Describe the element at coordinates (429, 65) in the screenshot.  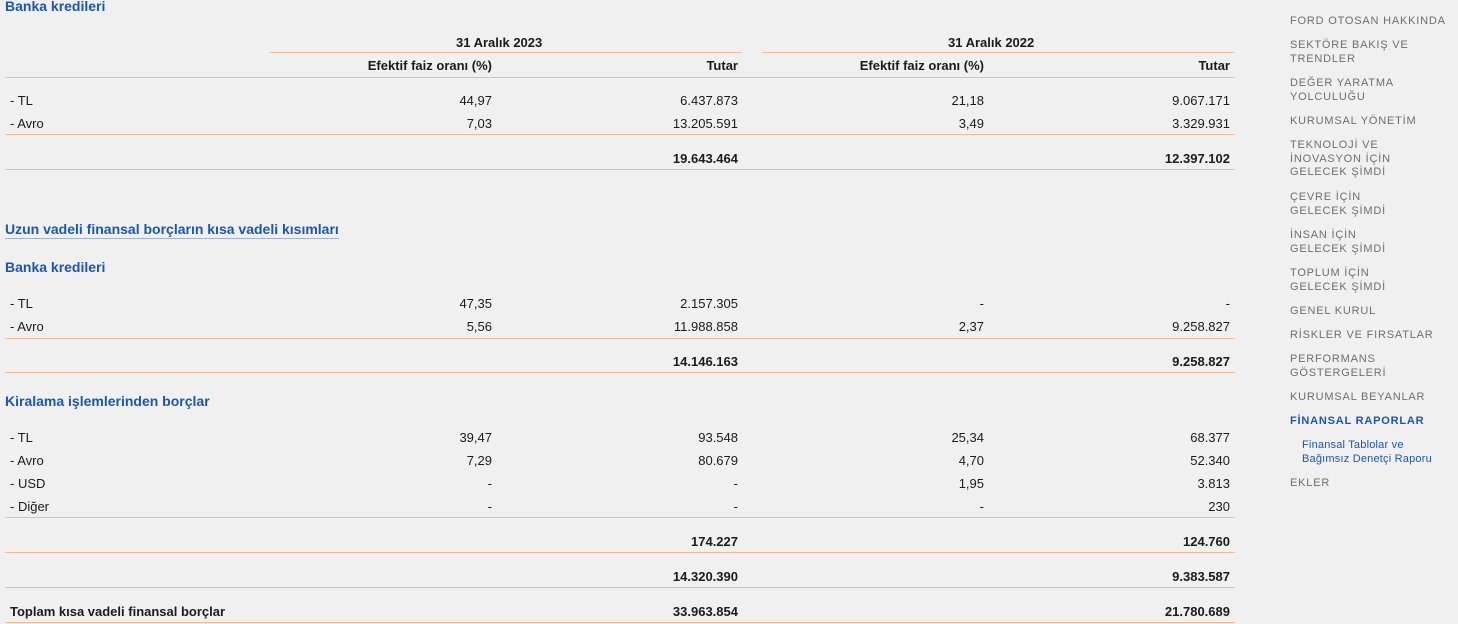
I see `rate-header-2023: Efektif faiz oranı (%)` at that location.